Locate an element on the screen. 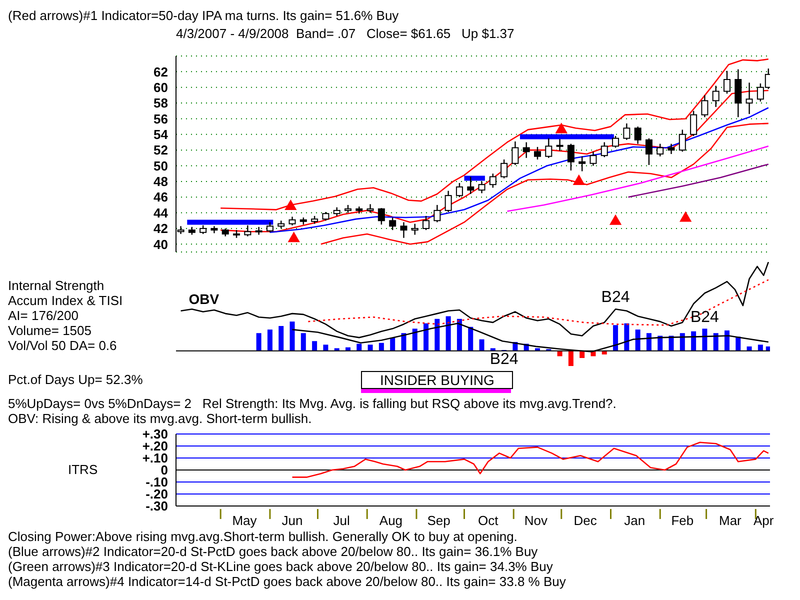 Image resolution: width=800 pixels, height=600 pixels. text: (Blue arrows)#2 Indicator=20-d St-PctD goes back above 20/below 80.. Its gain= 36.1% Buy is located at coordinates (273, 551).